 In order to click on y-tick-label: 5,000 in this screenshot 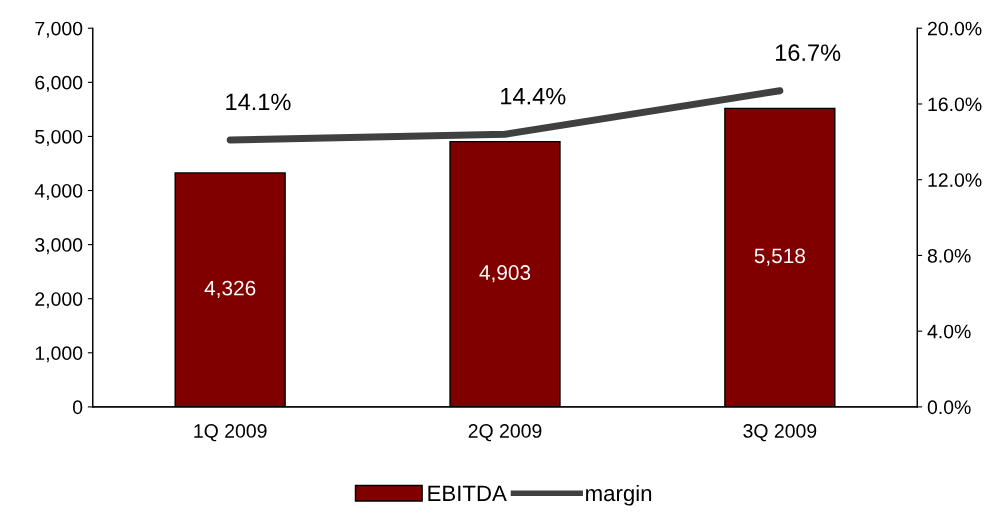, I will do `click(59, 137)`.